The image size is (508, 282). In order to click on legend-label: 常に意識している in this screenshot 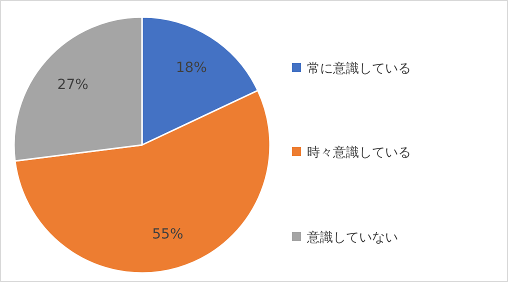, I will do `click(359, 69)`.